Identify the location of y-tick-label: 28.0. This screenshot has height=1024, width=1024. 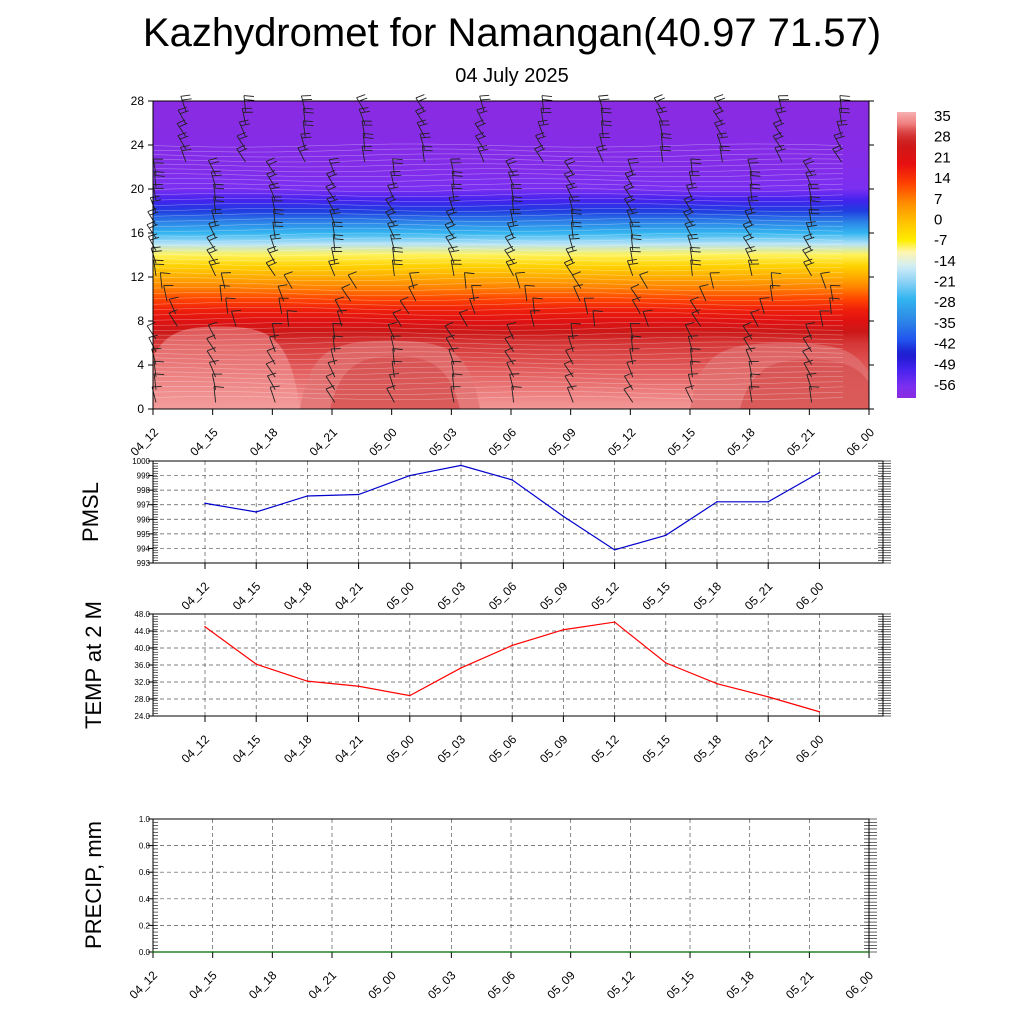
(142, 699).